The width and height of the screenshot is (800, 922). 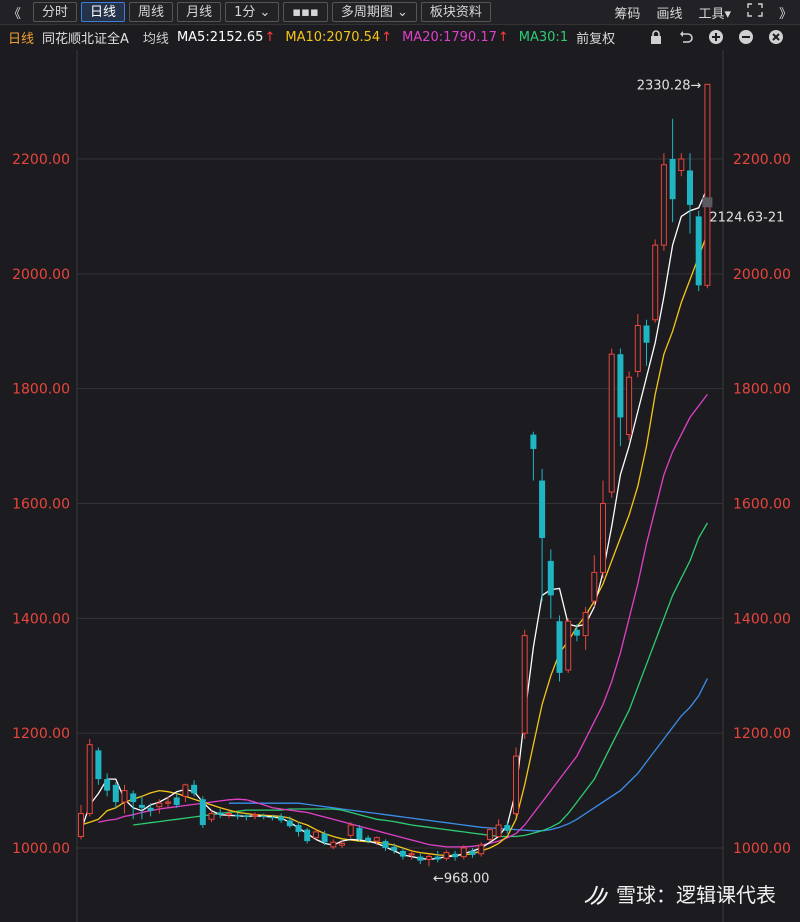 What do you see at coordinates (455, 12) in the screenshot?
I see `sector-info-button: 板块资料` at bounding box center [455, 12].